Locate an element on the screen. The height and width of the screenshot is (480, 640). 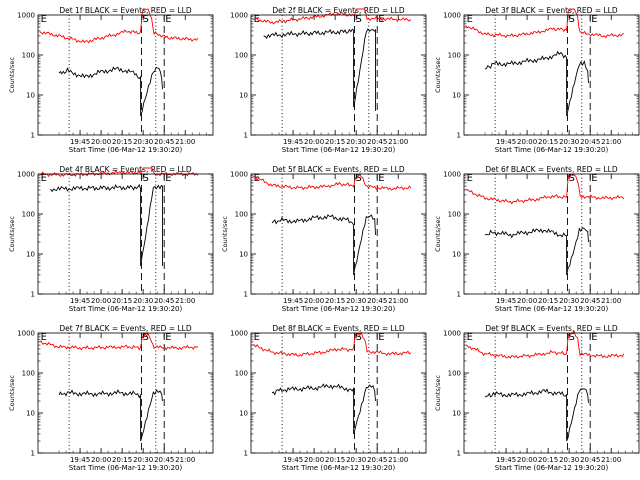
chart-title: Det 2f BLACK = Events, RED = LLD is located at coordinates (338, 10).